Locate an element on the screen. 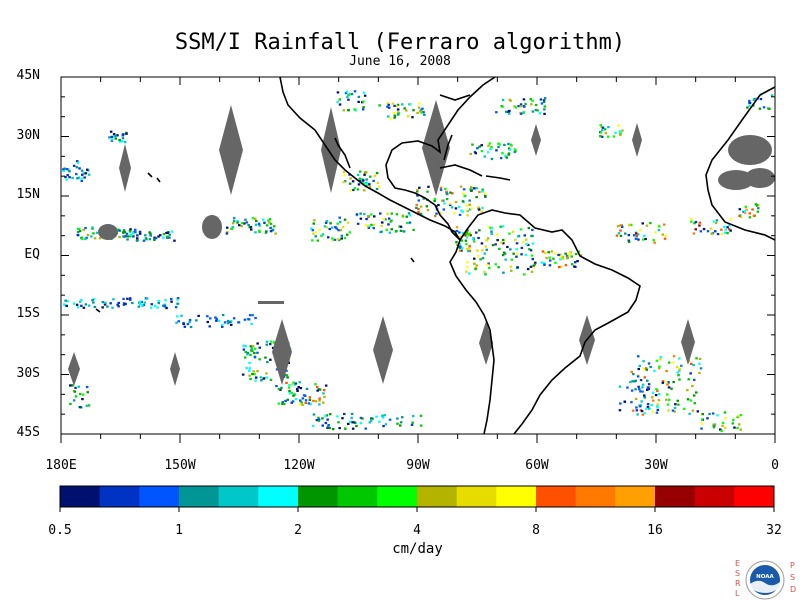 The image size is (800, 600). missing-swath is located at coordinates (125, 168).